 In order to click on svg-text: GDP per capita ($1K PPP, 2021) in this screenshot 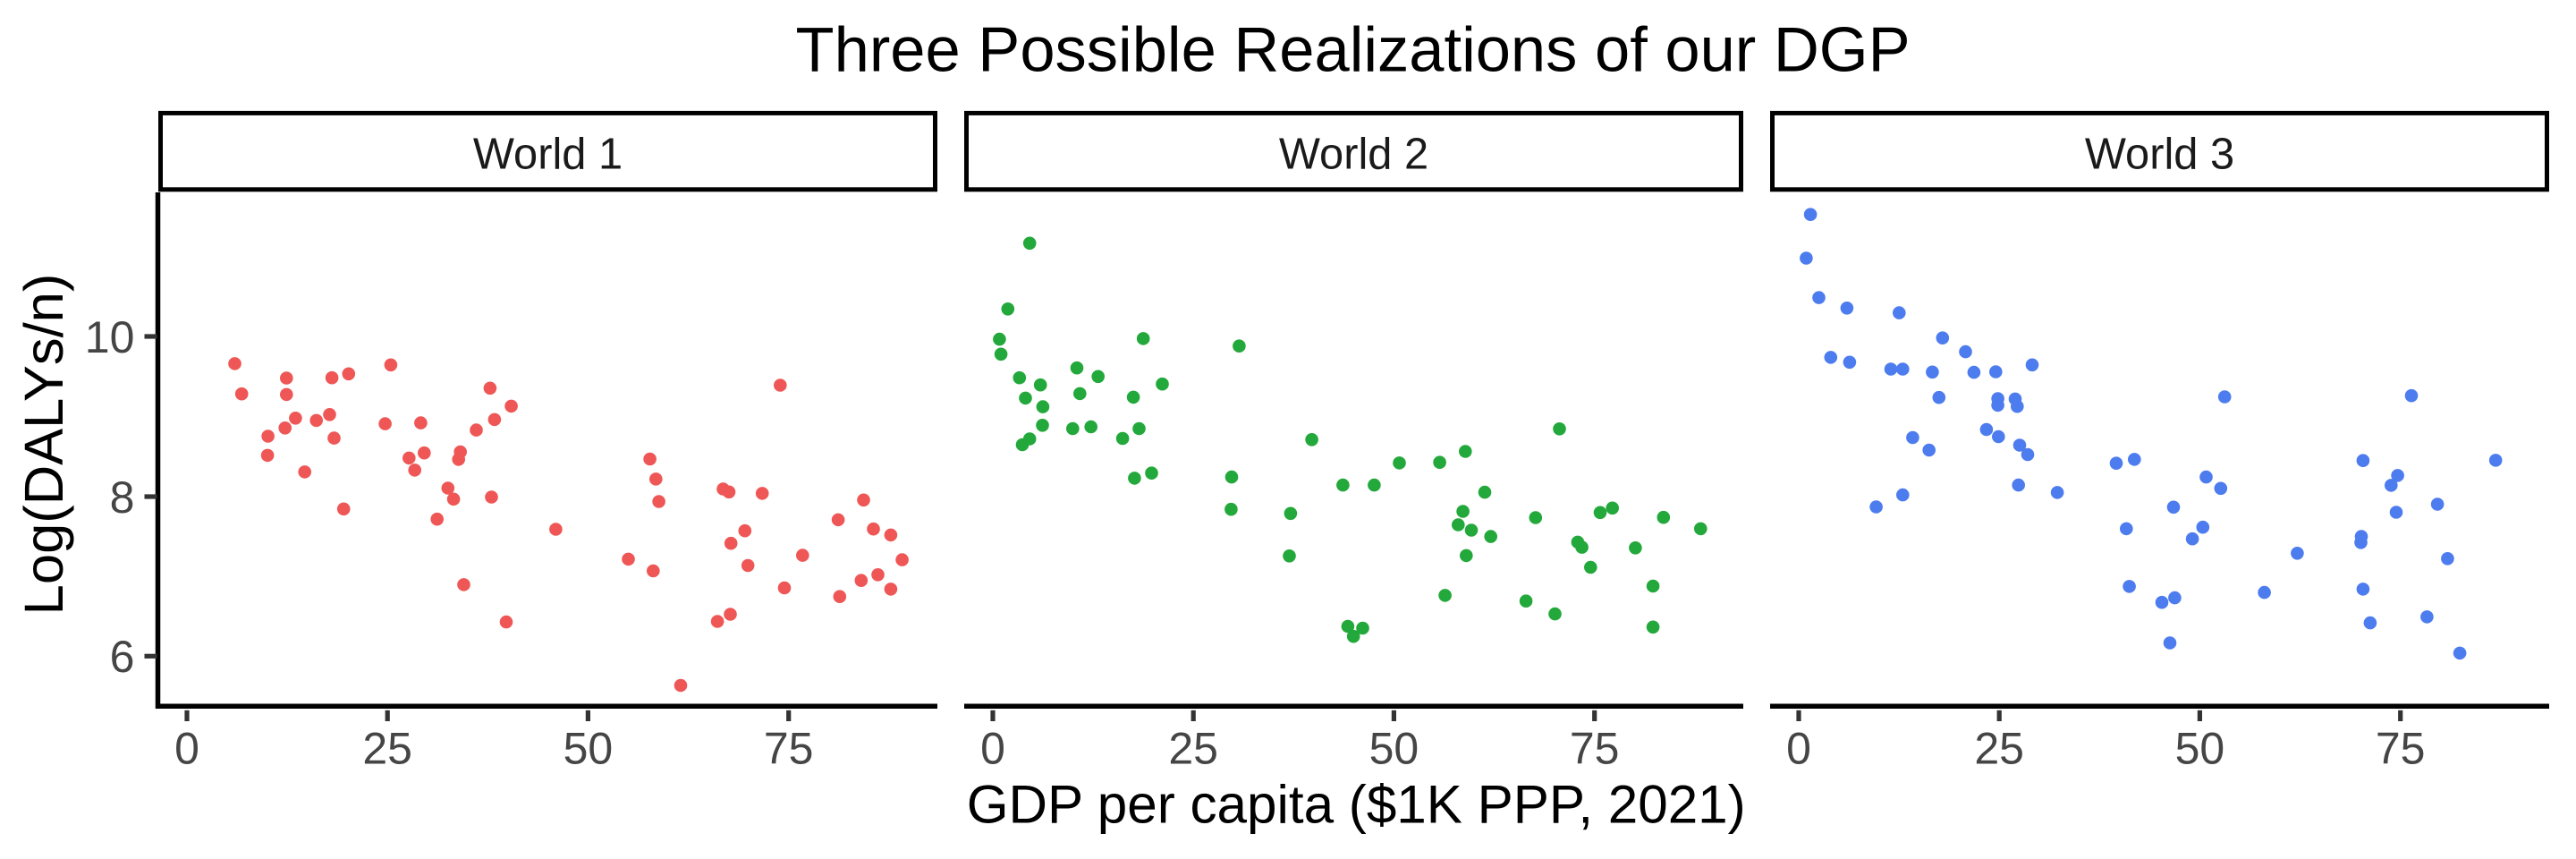, I will do `click(1356, 804)`.